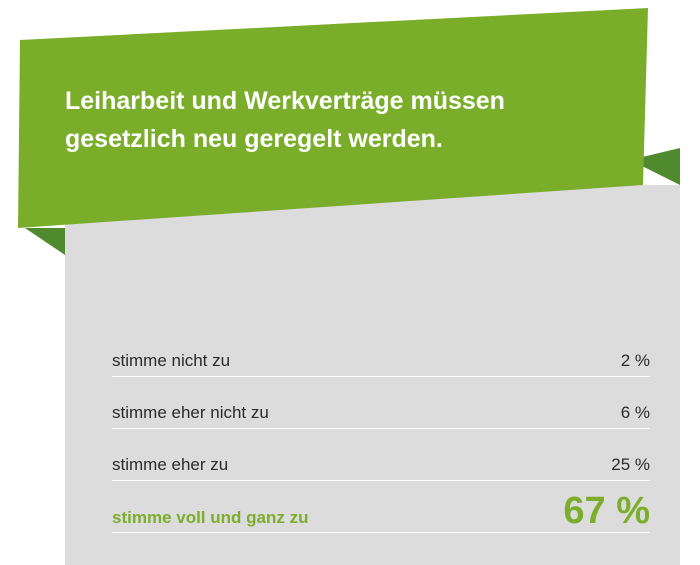  Describe the element at coordinates (381, 361) in the screenshot. I see `table-row: stimme nicht zu 2 %` at that location.